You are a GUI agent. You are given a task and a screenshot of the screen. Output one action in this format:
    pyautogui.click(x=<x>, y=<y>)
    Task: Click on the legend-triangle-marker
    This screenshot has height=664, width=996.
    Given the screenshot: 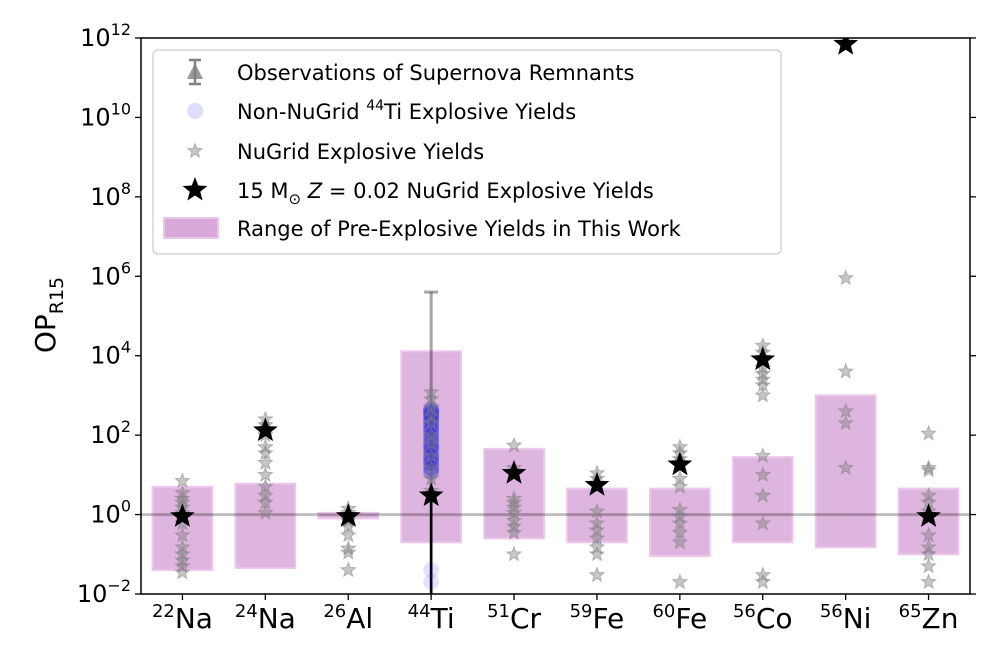 What is the action you would take?
    pyautogui.click(x=195, y=71)
    